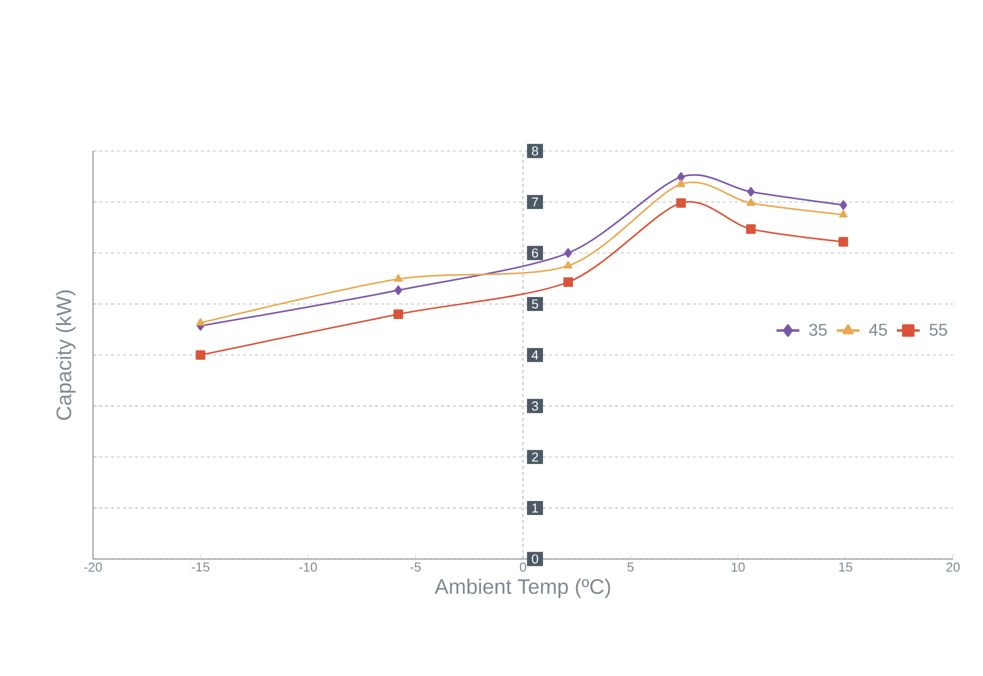 Image resolution: width=983 pixels, height=676 pixels. I want to click on y-tick-label: 7, so click(535, 202).